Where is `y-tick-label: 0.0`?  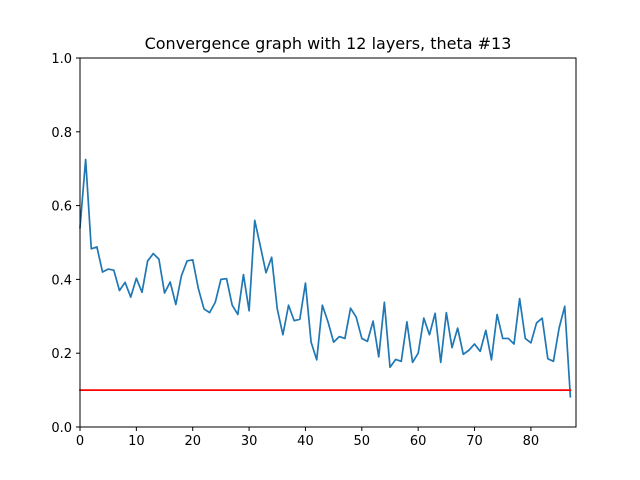 y-tick-label: 0.0 is located at coordinates (61, 428).